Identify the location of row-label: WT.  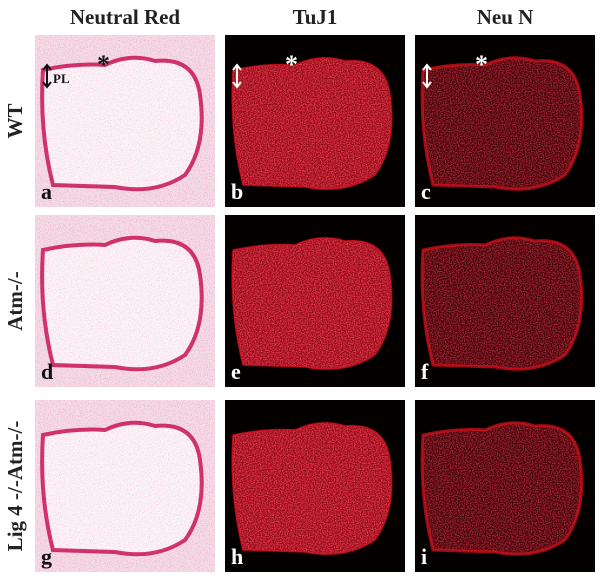
(15, 120).